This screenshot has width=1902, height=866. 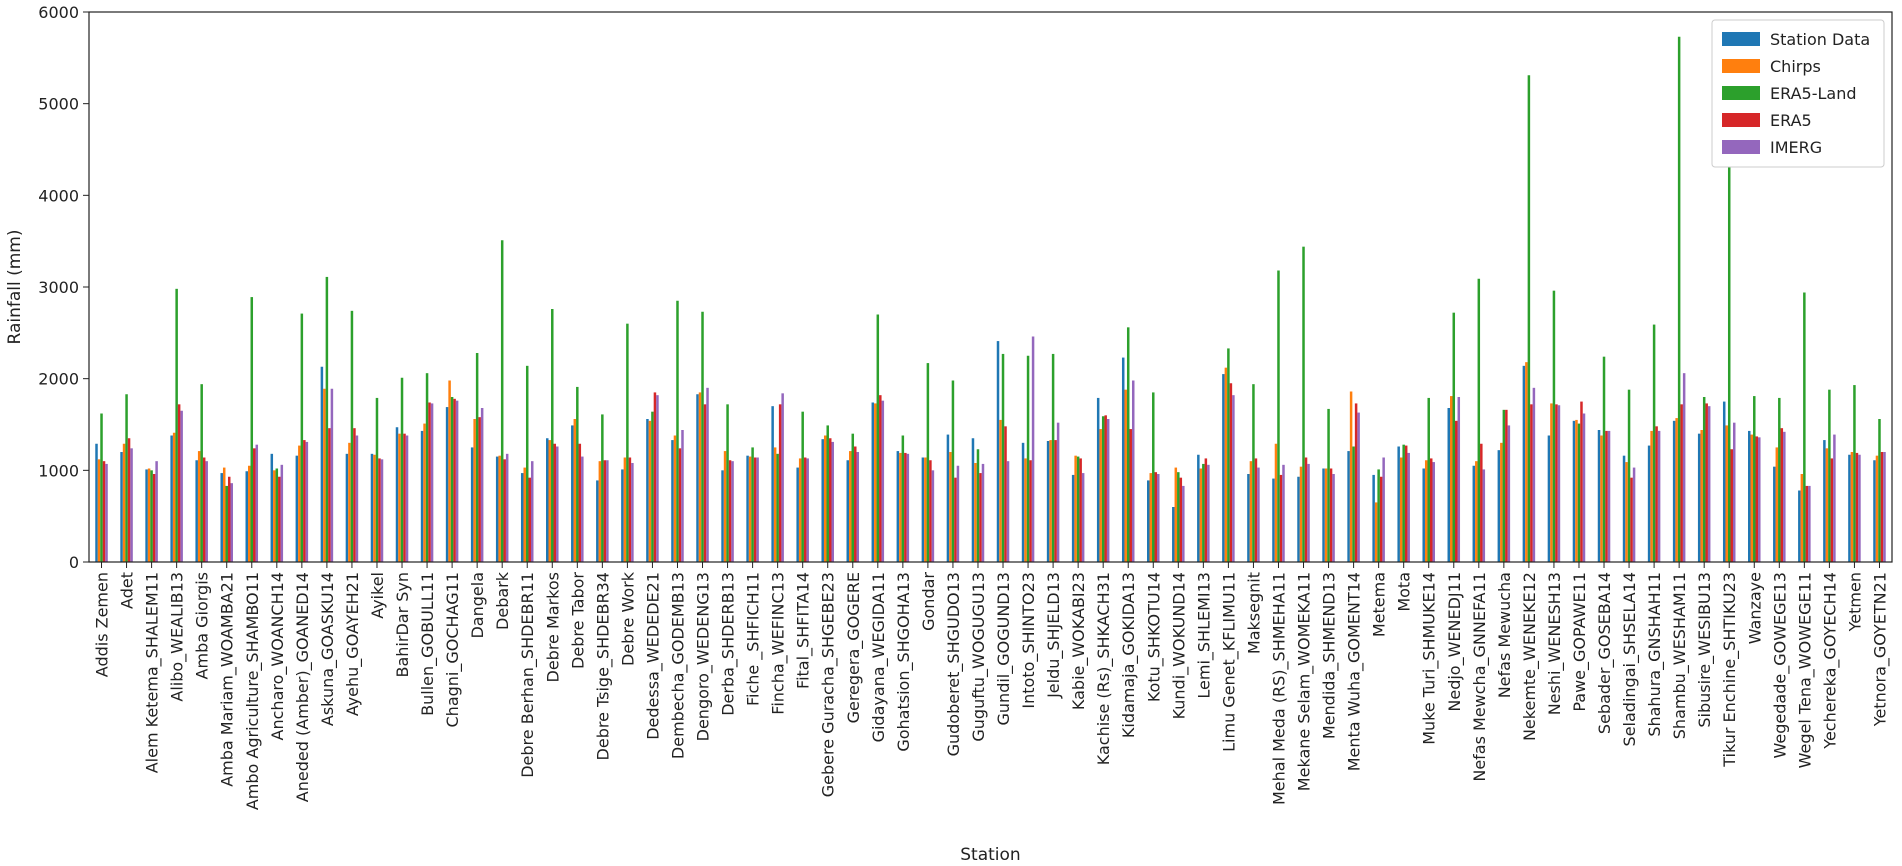 I want to click on legend-label: Chirps, so click(x=1795, y=66).